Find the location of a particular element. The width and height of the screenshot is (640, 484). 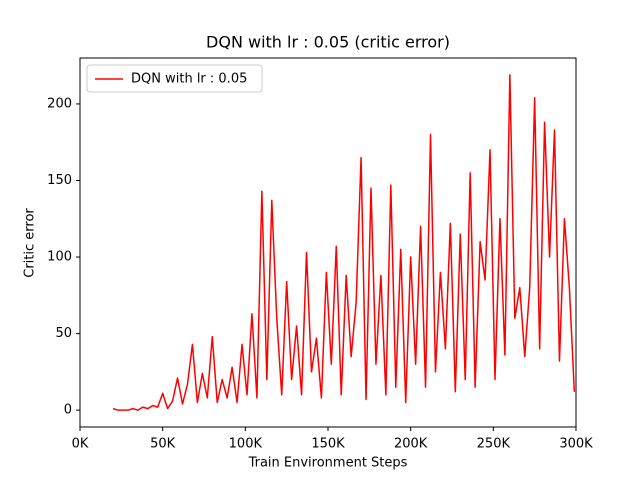

y-axis-label: Critic error is located at coordinates (30, 243).